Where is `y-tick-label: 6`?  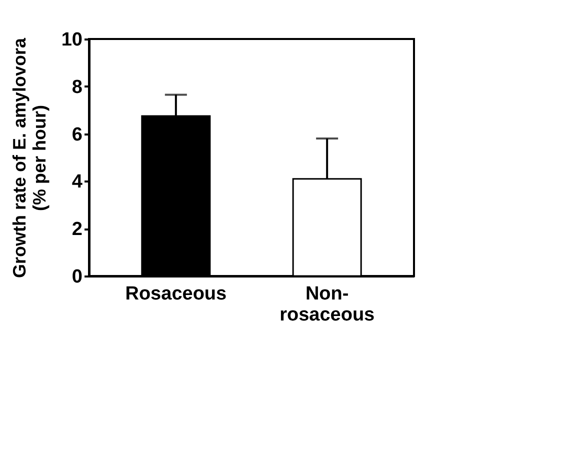 y-tick-label: 6 is located at coordinates (77, 135).